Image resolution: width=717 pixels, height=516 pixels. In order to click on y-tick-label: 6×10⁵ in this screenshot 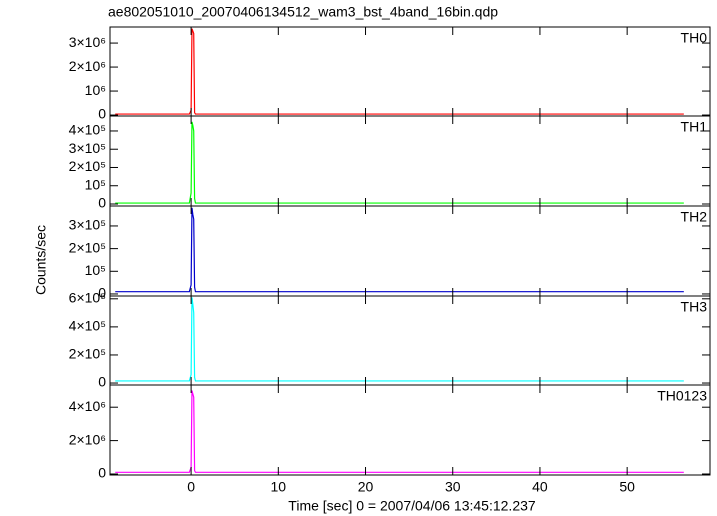, I will do `click(87, 298)`.